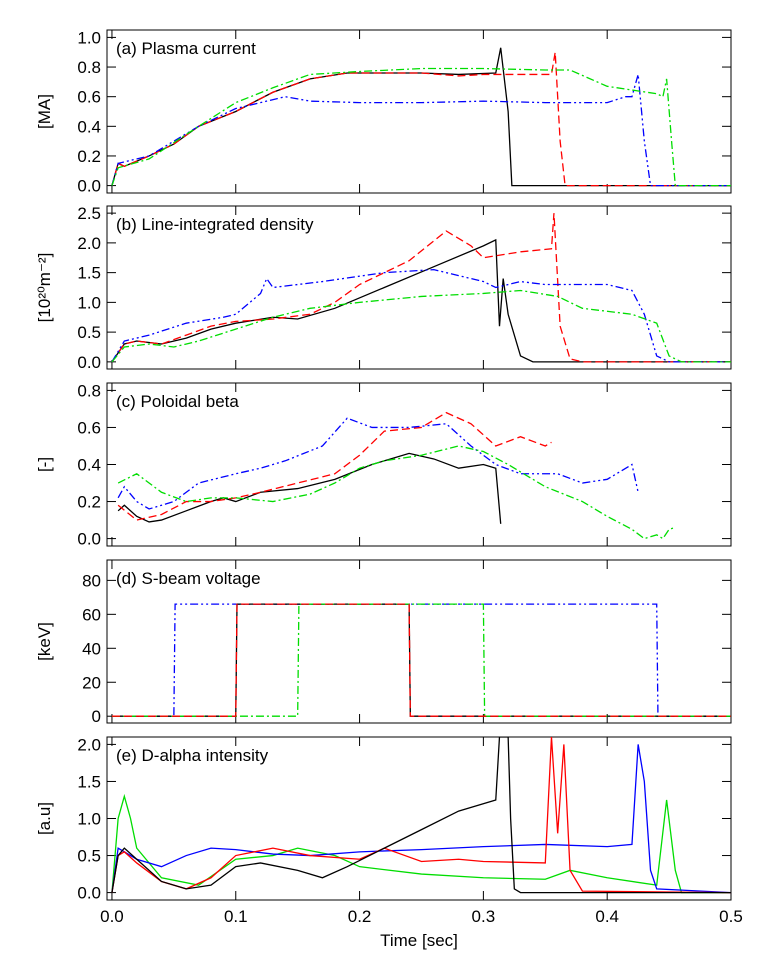 The width and height of the screenshot is (761, 956). Describe the element at coordinates (192, 755) in the screenshot. I see `panel-title: (e) D-alpha intensity` at that location.